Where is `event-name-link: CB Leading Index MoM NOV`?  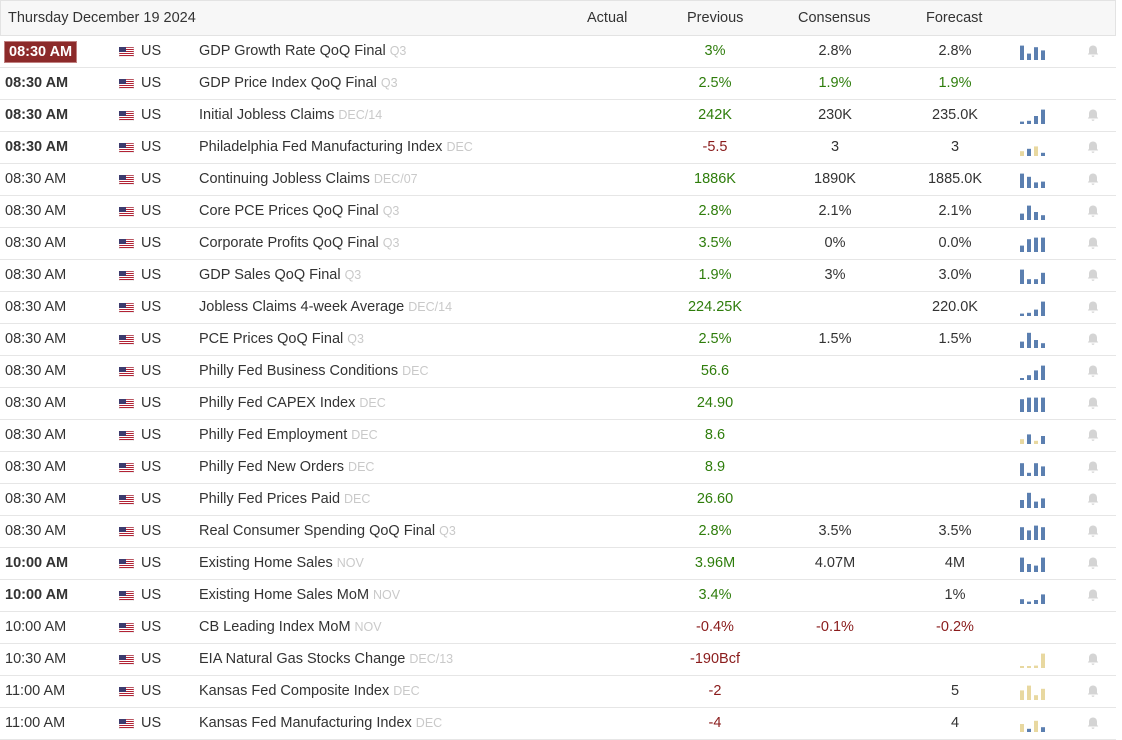
event-name-link: CB Leading Index MoM NOV is located at coordinates (290, 627).